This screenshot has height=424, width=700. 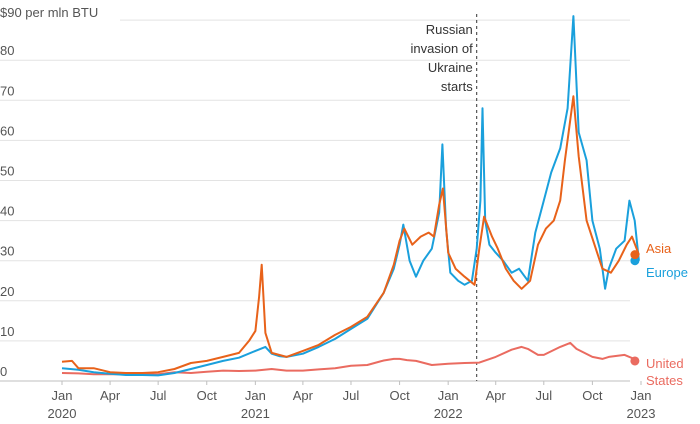 I want to click on series-label: United, so click(x=665, y=363).